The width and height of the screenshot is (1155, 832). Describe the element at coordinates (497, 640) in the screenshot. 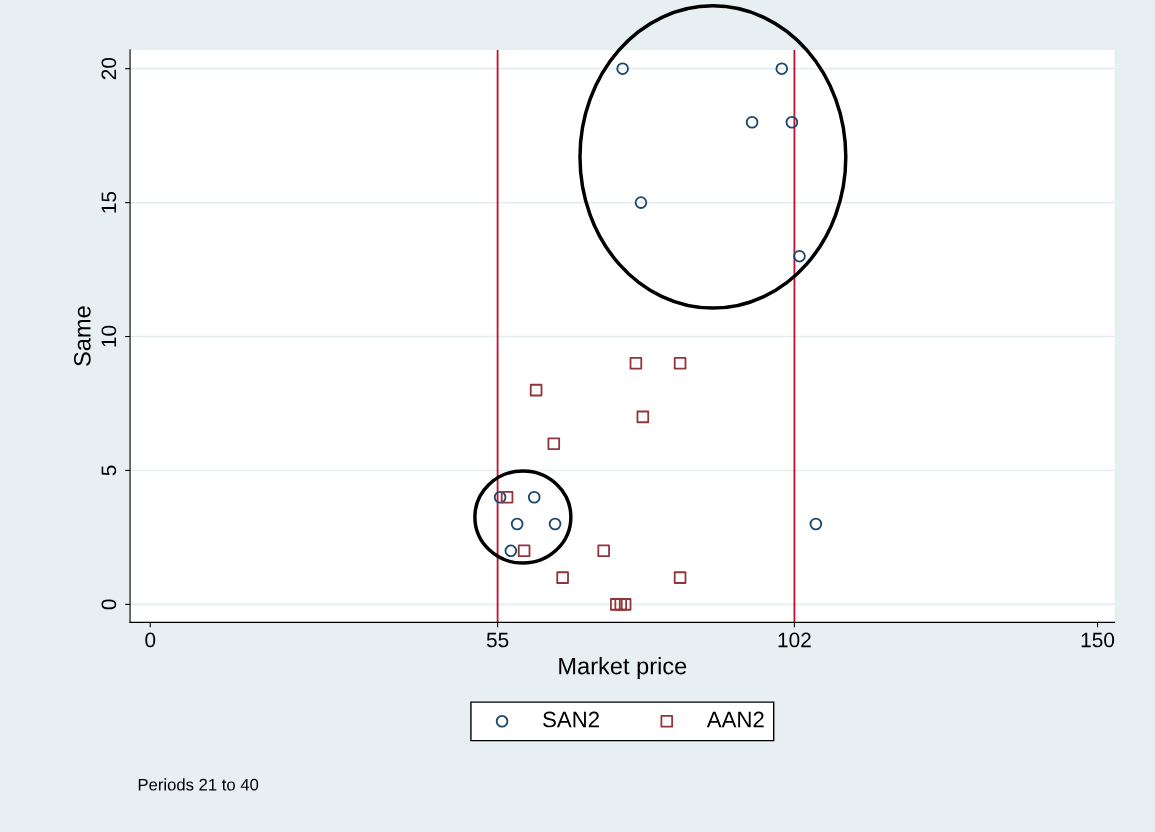

I see `x-tick-label: 55` at that location.